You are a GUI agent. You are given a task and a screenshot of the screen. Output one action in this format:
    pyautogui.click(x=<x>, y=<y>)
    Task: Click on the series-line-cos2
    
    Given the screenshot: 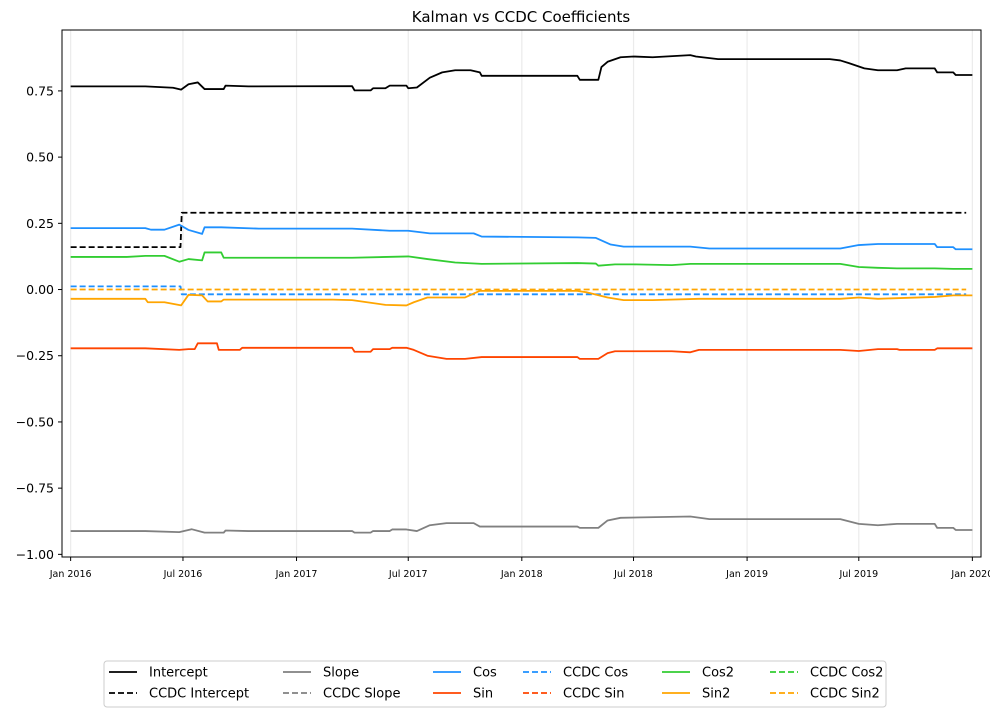 What is the action you would take?
    pyautogui.click(x=521, y=260)
    